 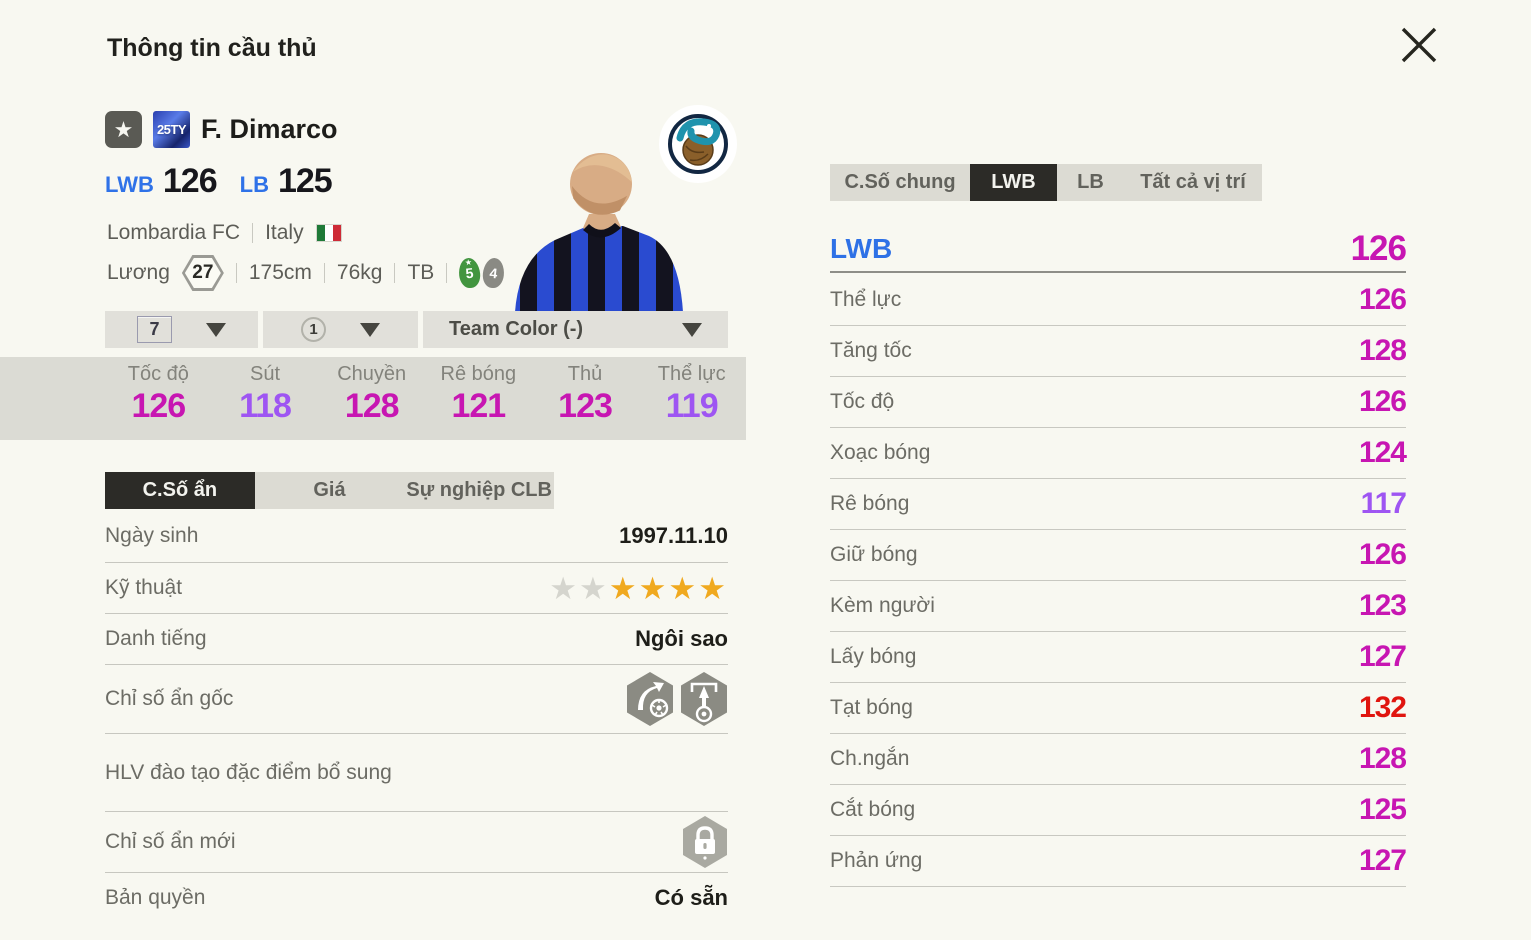 I want to click on tab-lb: LB, so click(x=1090, y=182).